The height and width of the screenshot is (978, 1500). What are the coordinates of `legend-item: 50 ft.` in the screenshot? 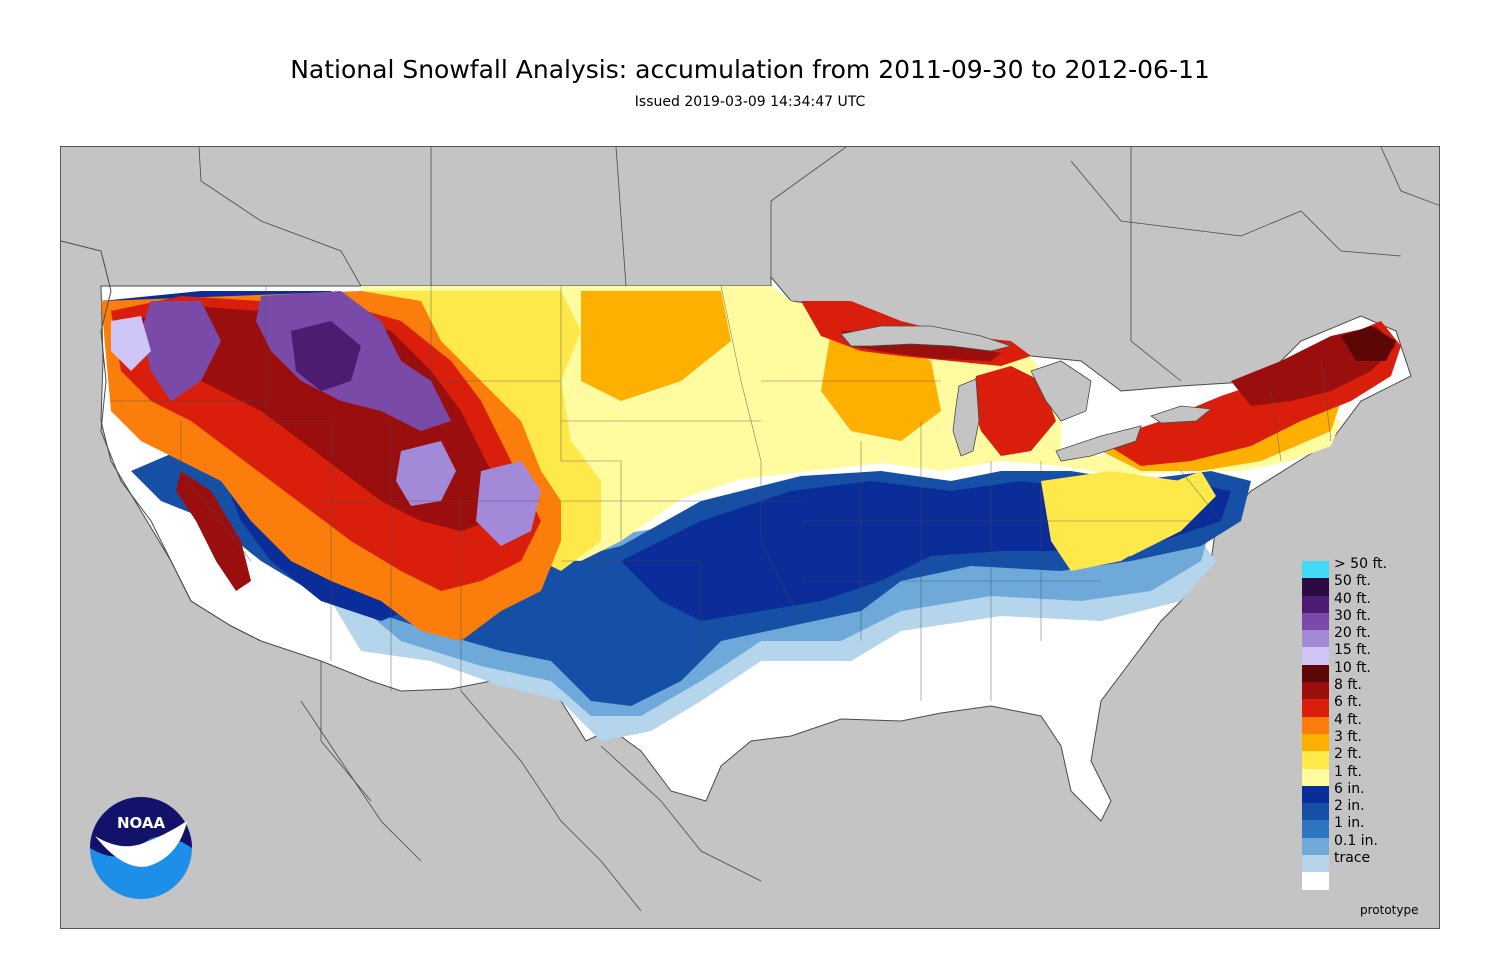 It's located at (1357, 584).